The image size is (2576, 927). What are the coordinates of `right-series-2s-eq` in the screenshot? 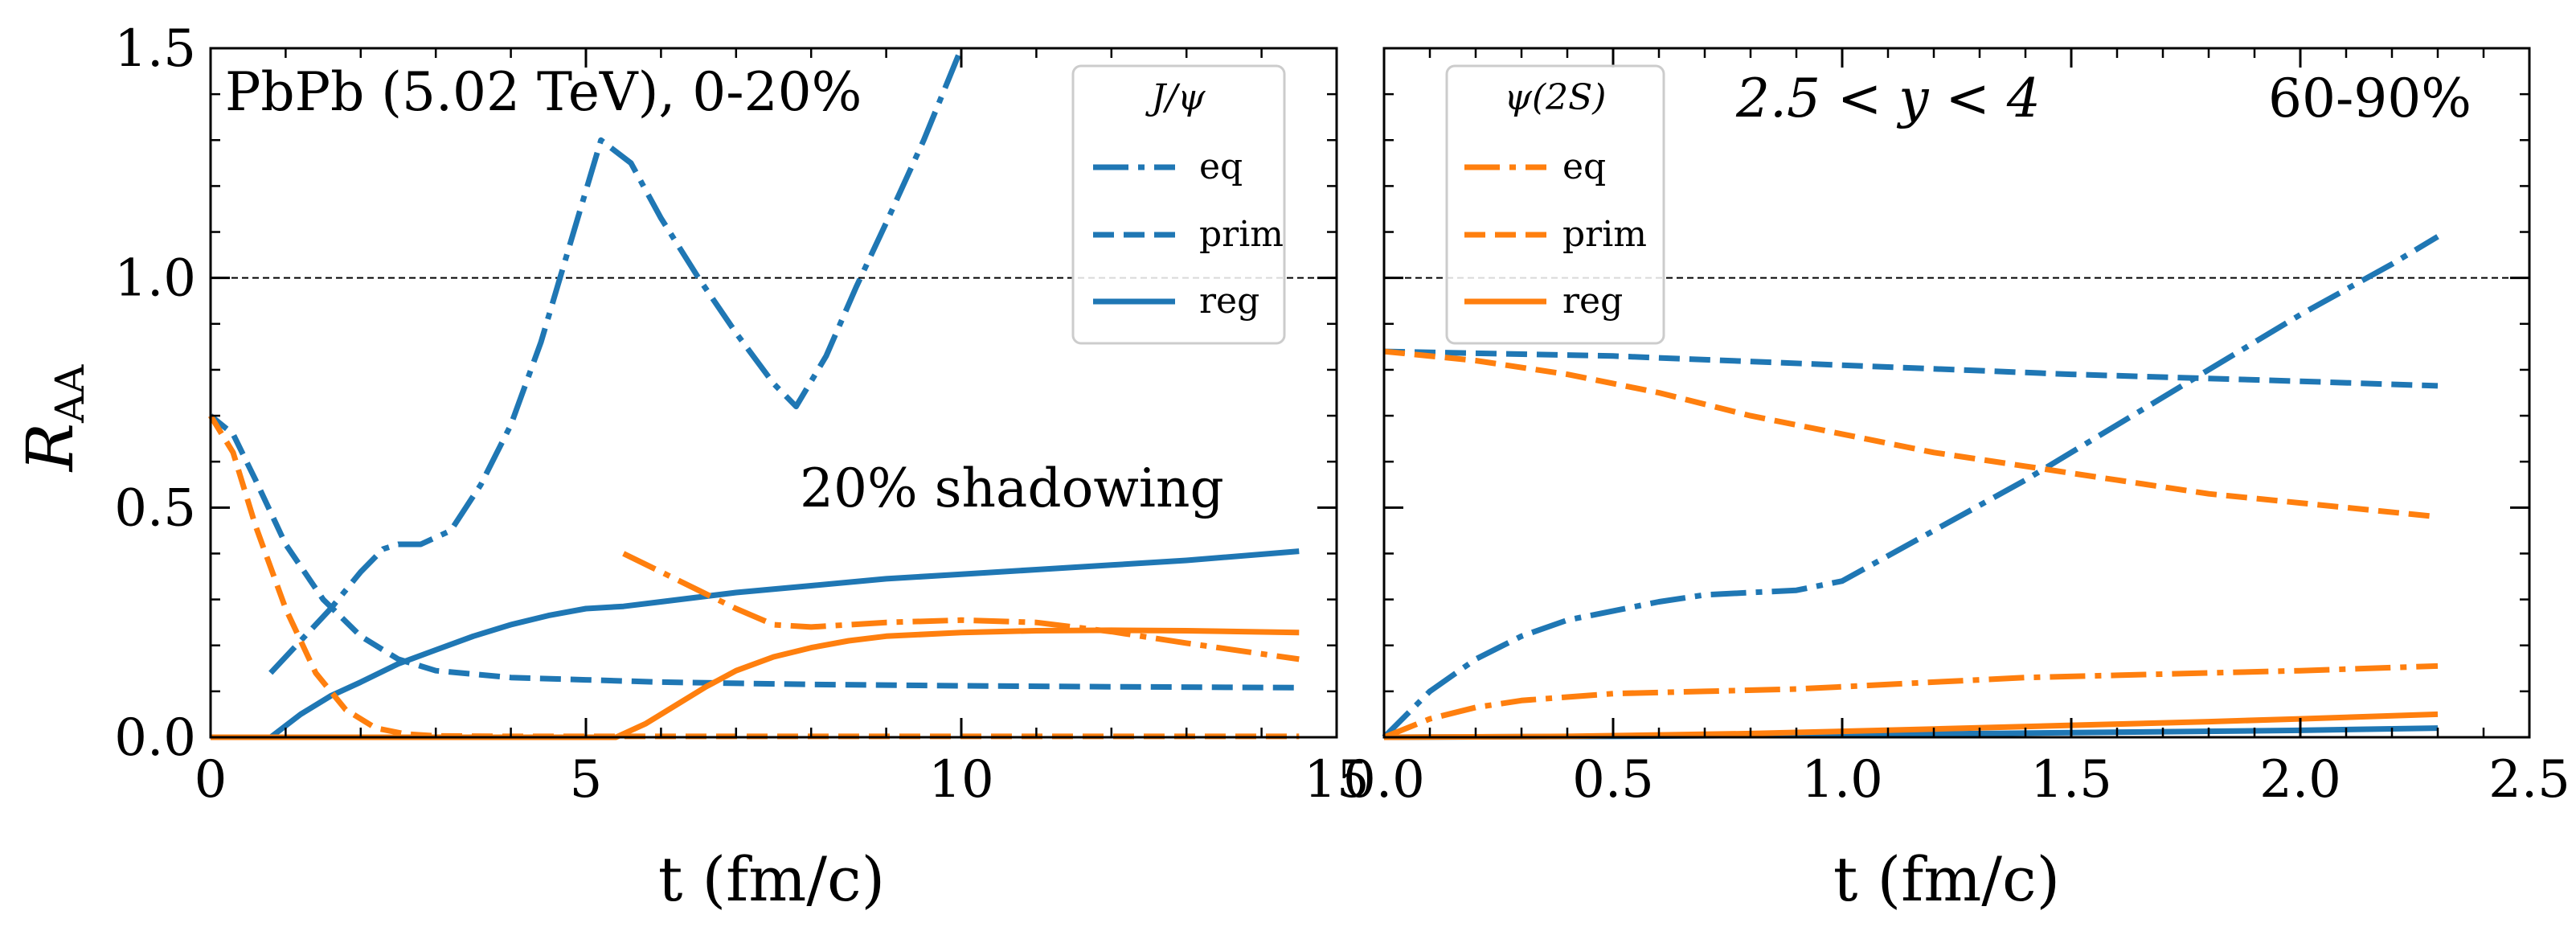 It's located at (1910, 701).